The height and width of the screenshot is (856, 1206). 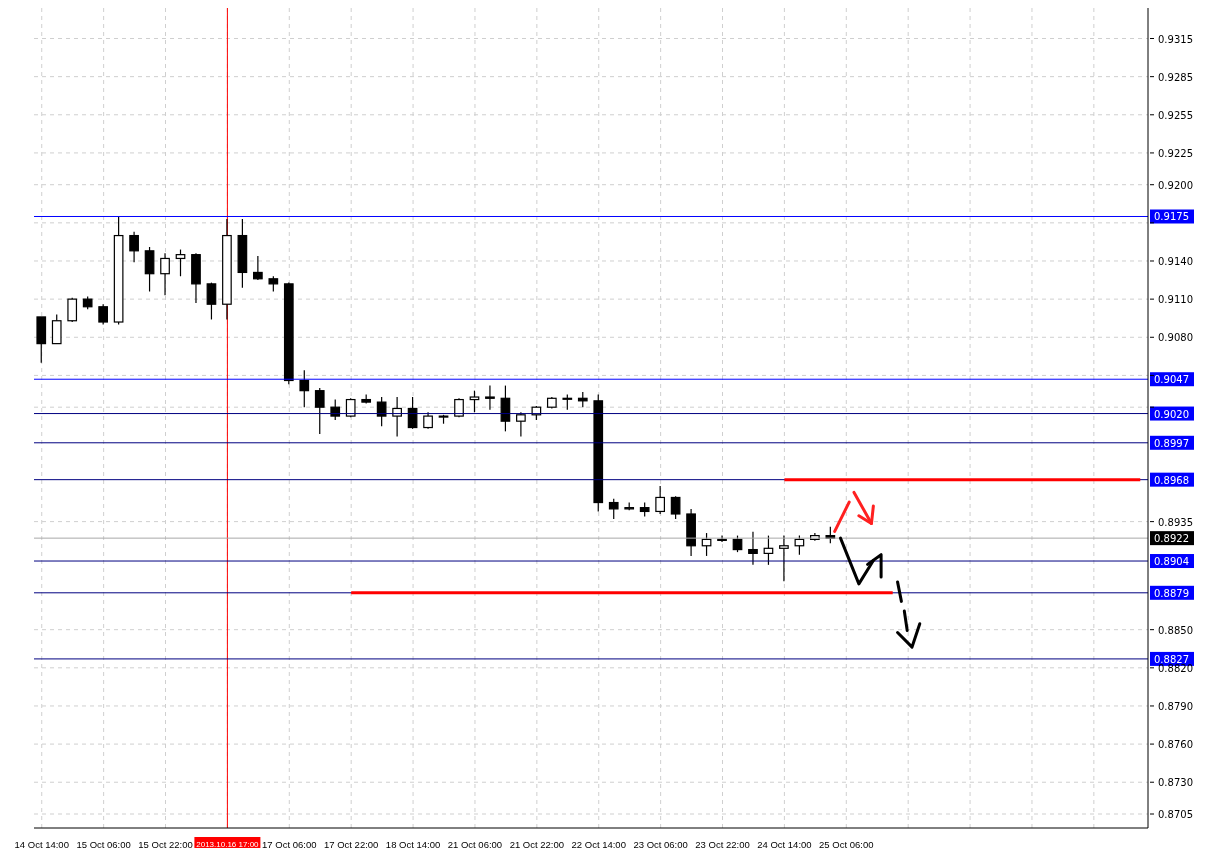 I want to click on ref-line-label: 0.8827, so click(x=1171, y=659).